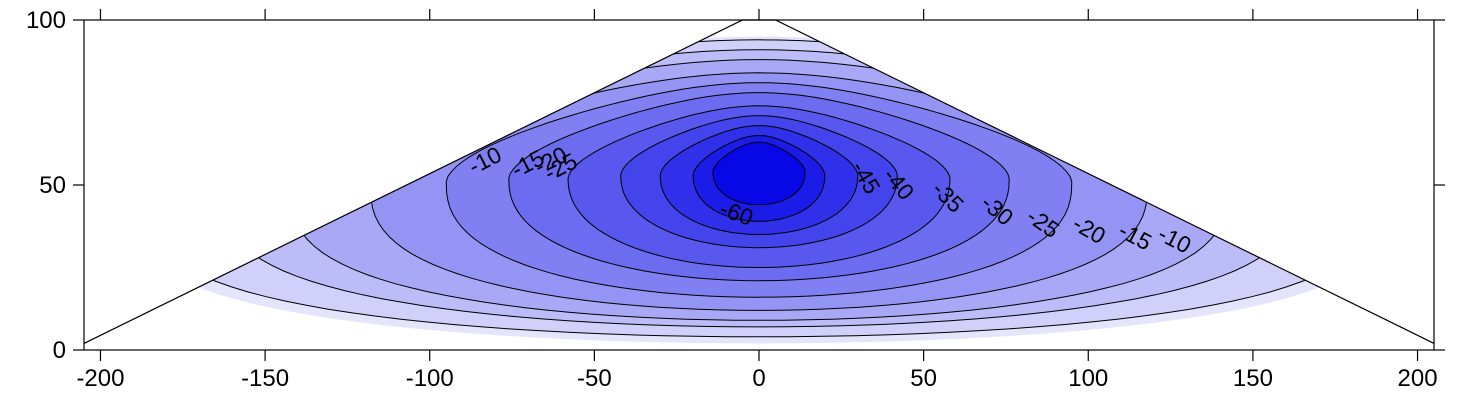 The width and height of the screenshot is (1482, 417). Describe the element at coordinates (100, 378) in the screenshot. I see `x-tick-label: -200` at that location.